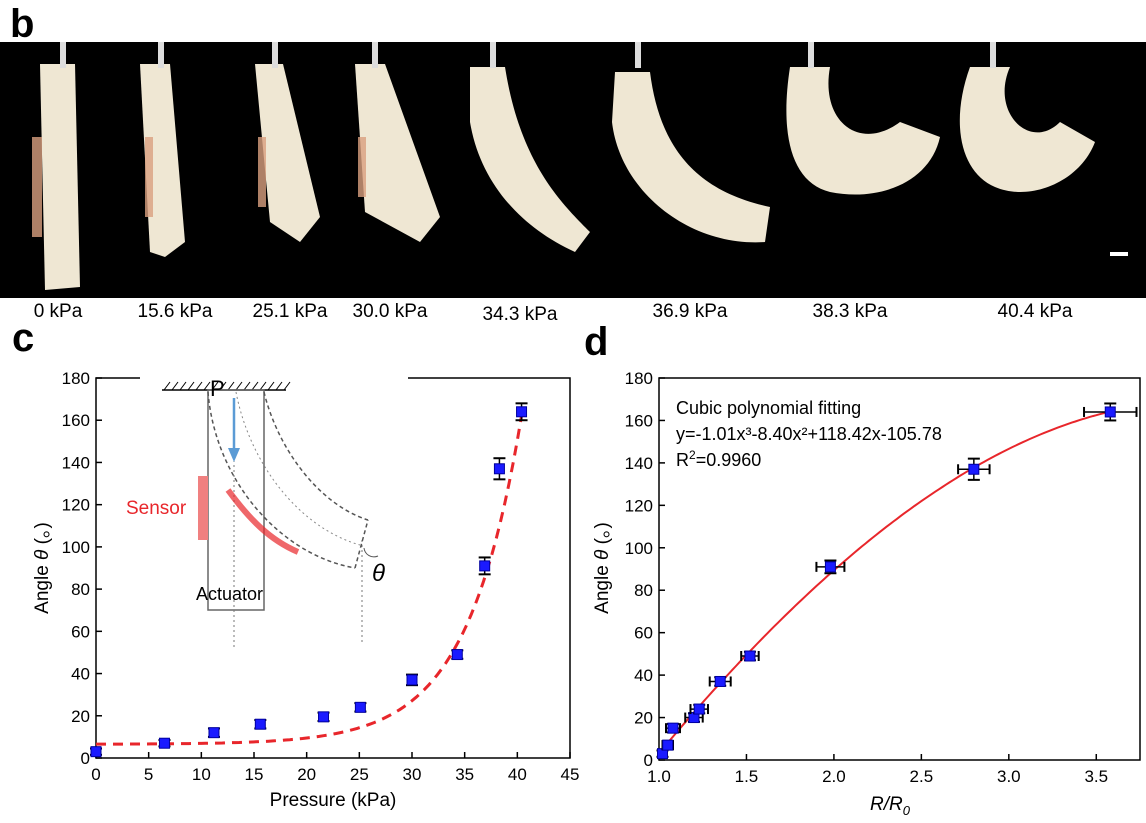 The image size is (1146, 823). What do you see at coordinates (768, 408) in the screenshot?
I see `fit-title: Cubic polynomial fitting` at bounding box center [768, 408].